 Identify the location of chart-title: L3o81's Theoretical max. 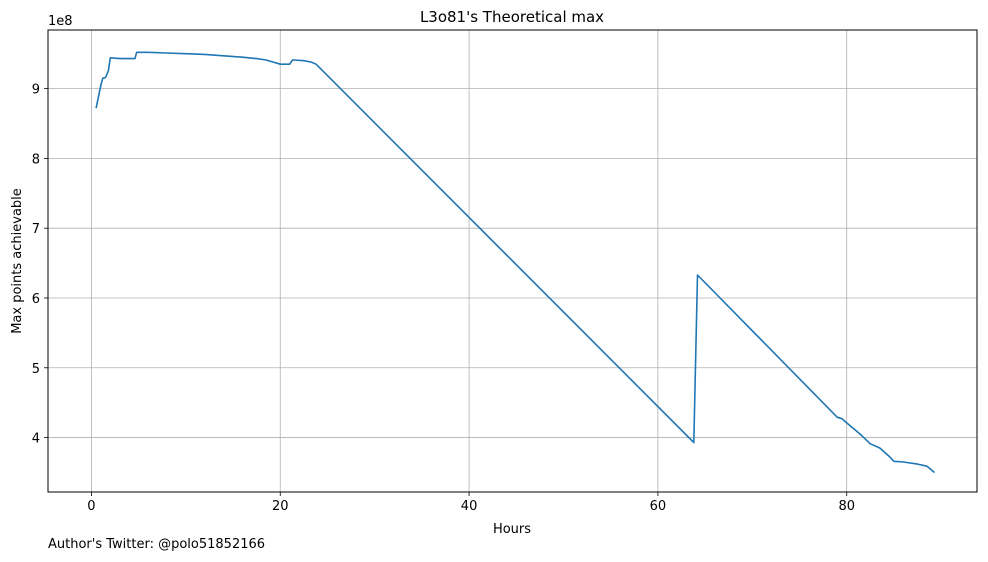
(512, 17).